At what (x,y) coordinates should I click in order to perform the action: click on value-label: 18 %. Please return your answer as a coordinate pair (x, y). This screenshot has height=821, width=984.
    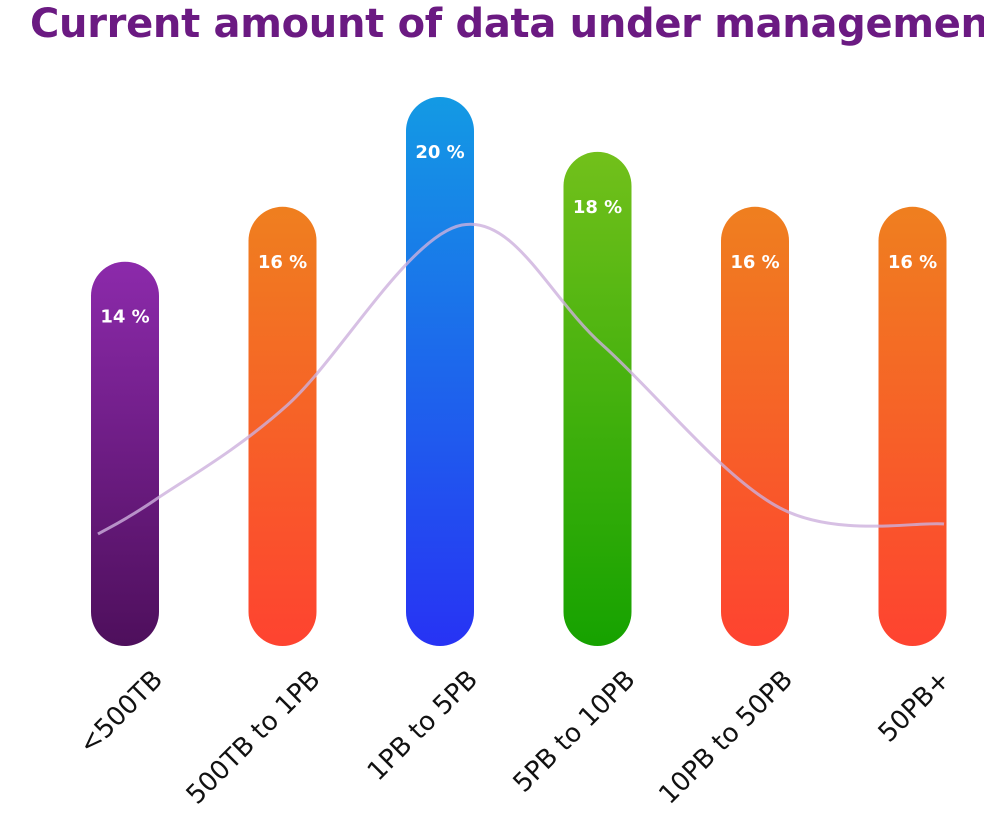
    Looking at the image, I should click on (597, 207).